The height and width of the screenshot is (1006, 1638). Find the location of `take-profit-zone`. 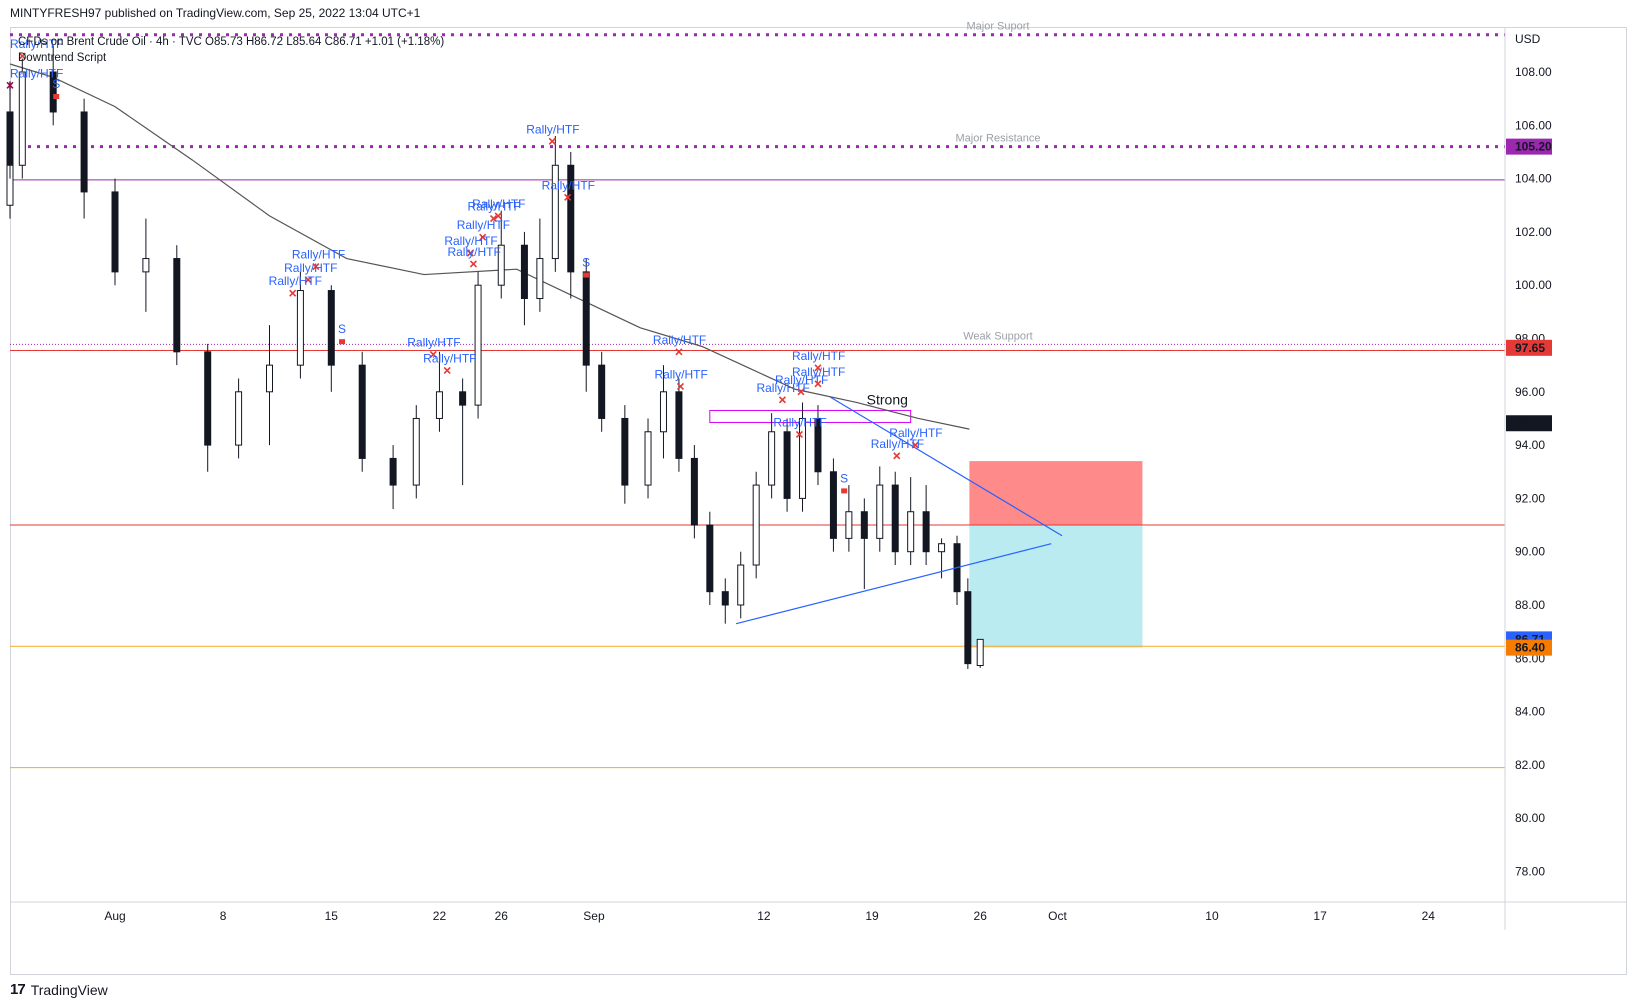

take-profit-zone is located at coordinates (1056, 586).